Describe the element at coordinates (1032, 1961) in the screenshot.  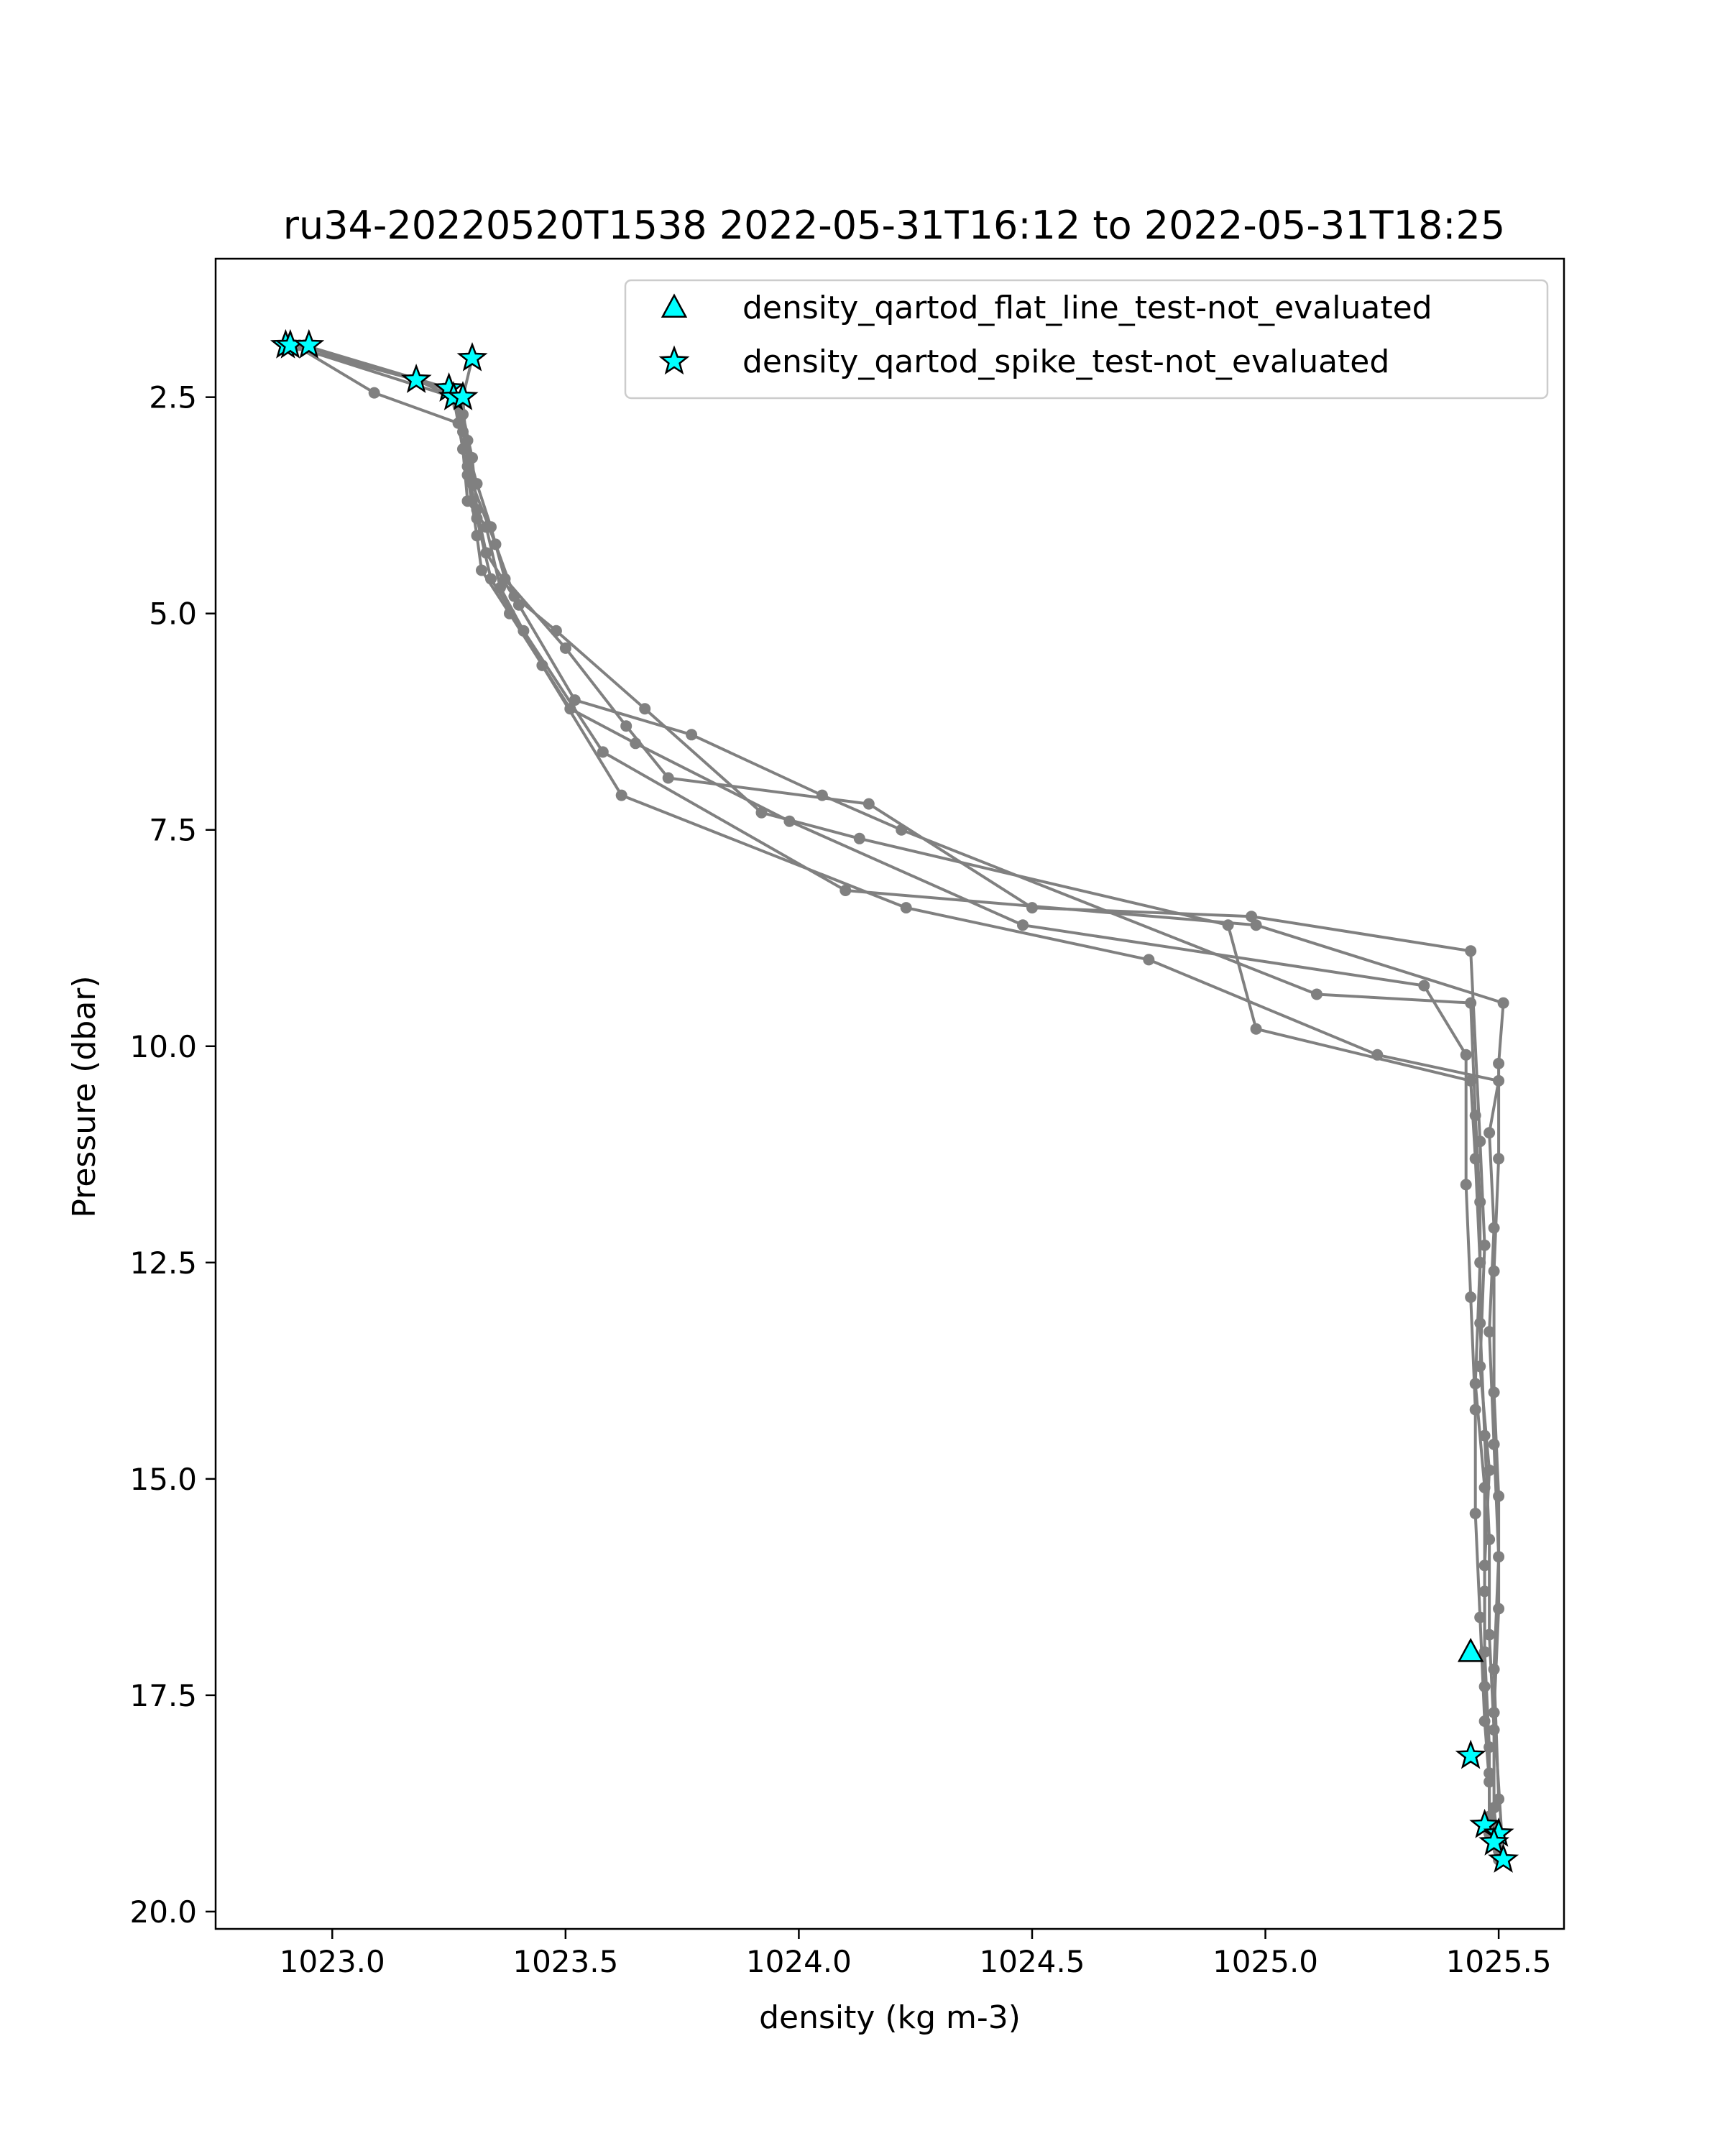
I see `x-tick-label: 1024.5` at that location.